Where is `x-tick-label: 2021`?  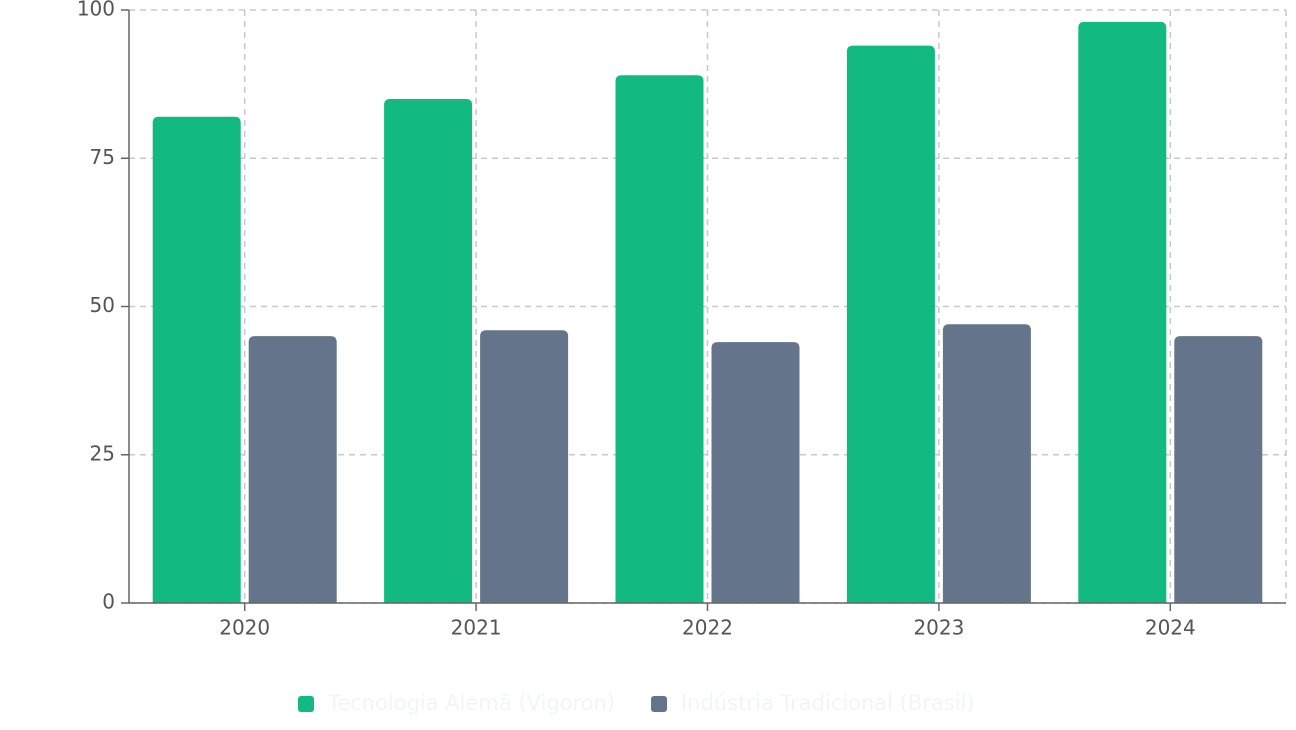 x-tick-label: 2021 is located at coordinates (476, 628).